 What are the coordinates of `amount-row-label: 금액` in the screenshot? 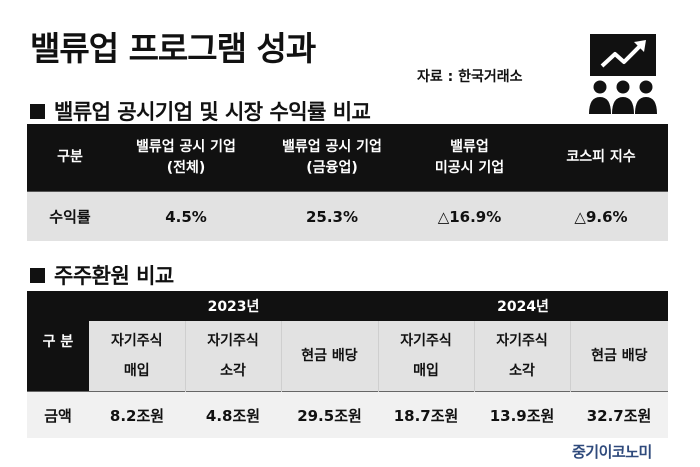 It's located at (58, 414).